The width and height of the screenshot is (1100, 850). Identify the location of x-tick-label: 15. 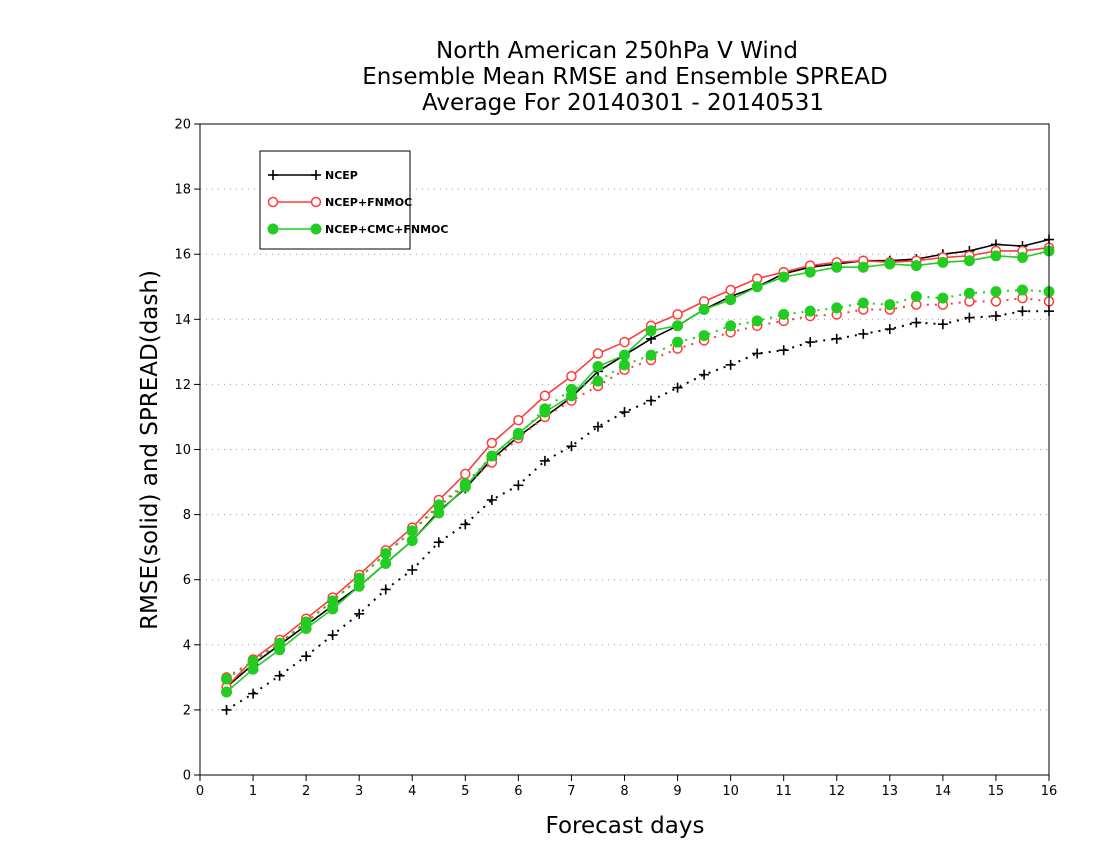
(996, 791).